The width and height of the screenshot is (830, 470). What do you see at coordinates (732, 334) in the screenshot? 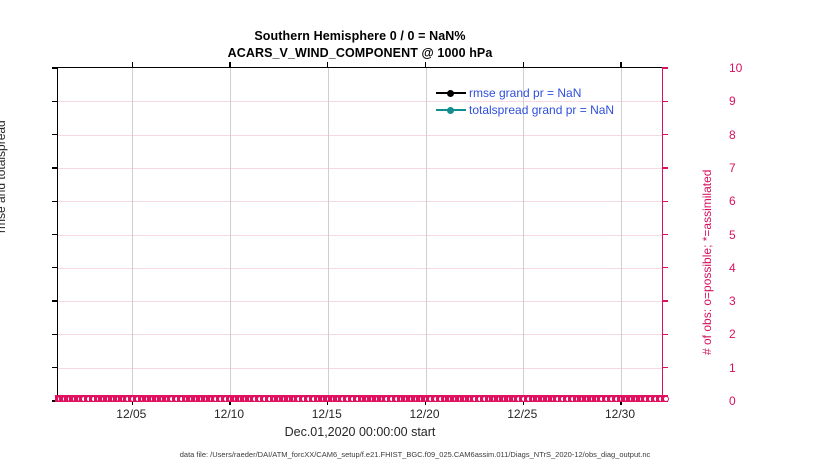
I see `y-tick-label-right: 2` at bounding box center [732, 334].